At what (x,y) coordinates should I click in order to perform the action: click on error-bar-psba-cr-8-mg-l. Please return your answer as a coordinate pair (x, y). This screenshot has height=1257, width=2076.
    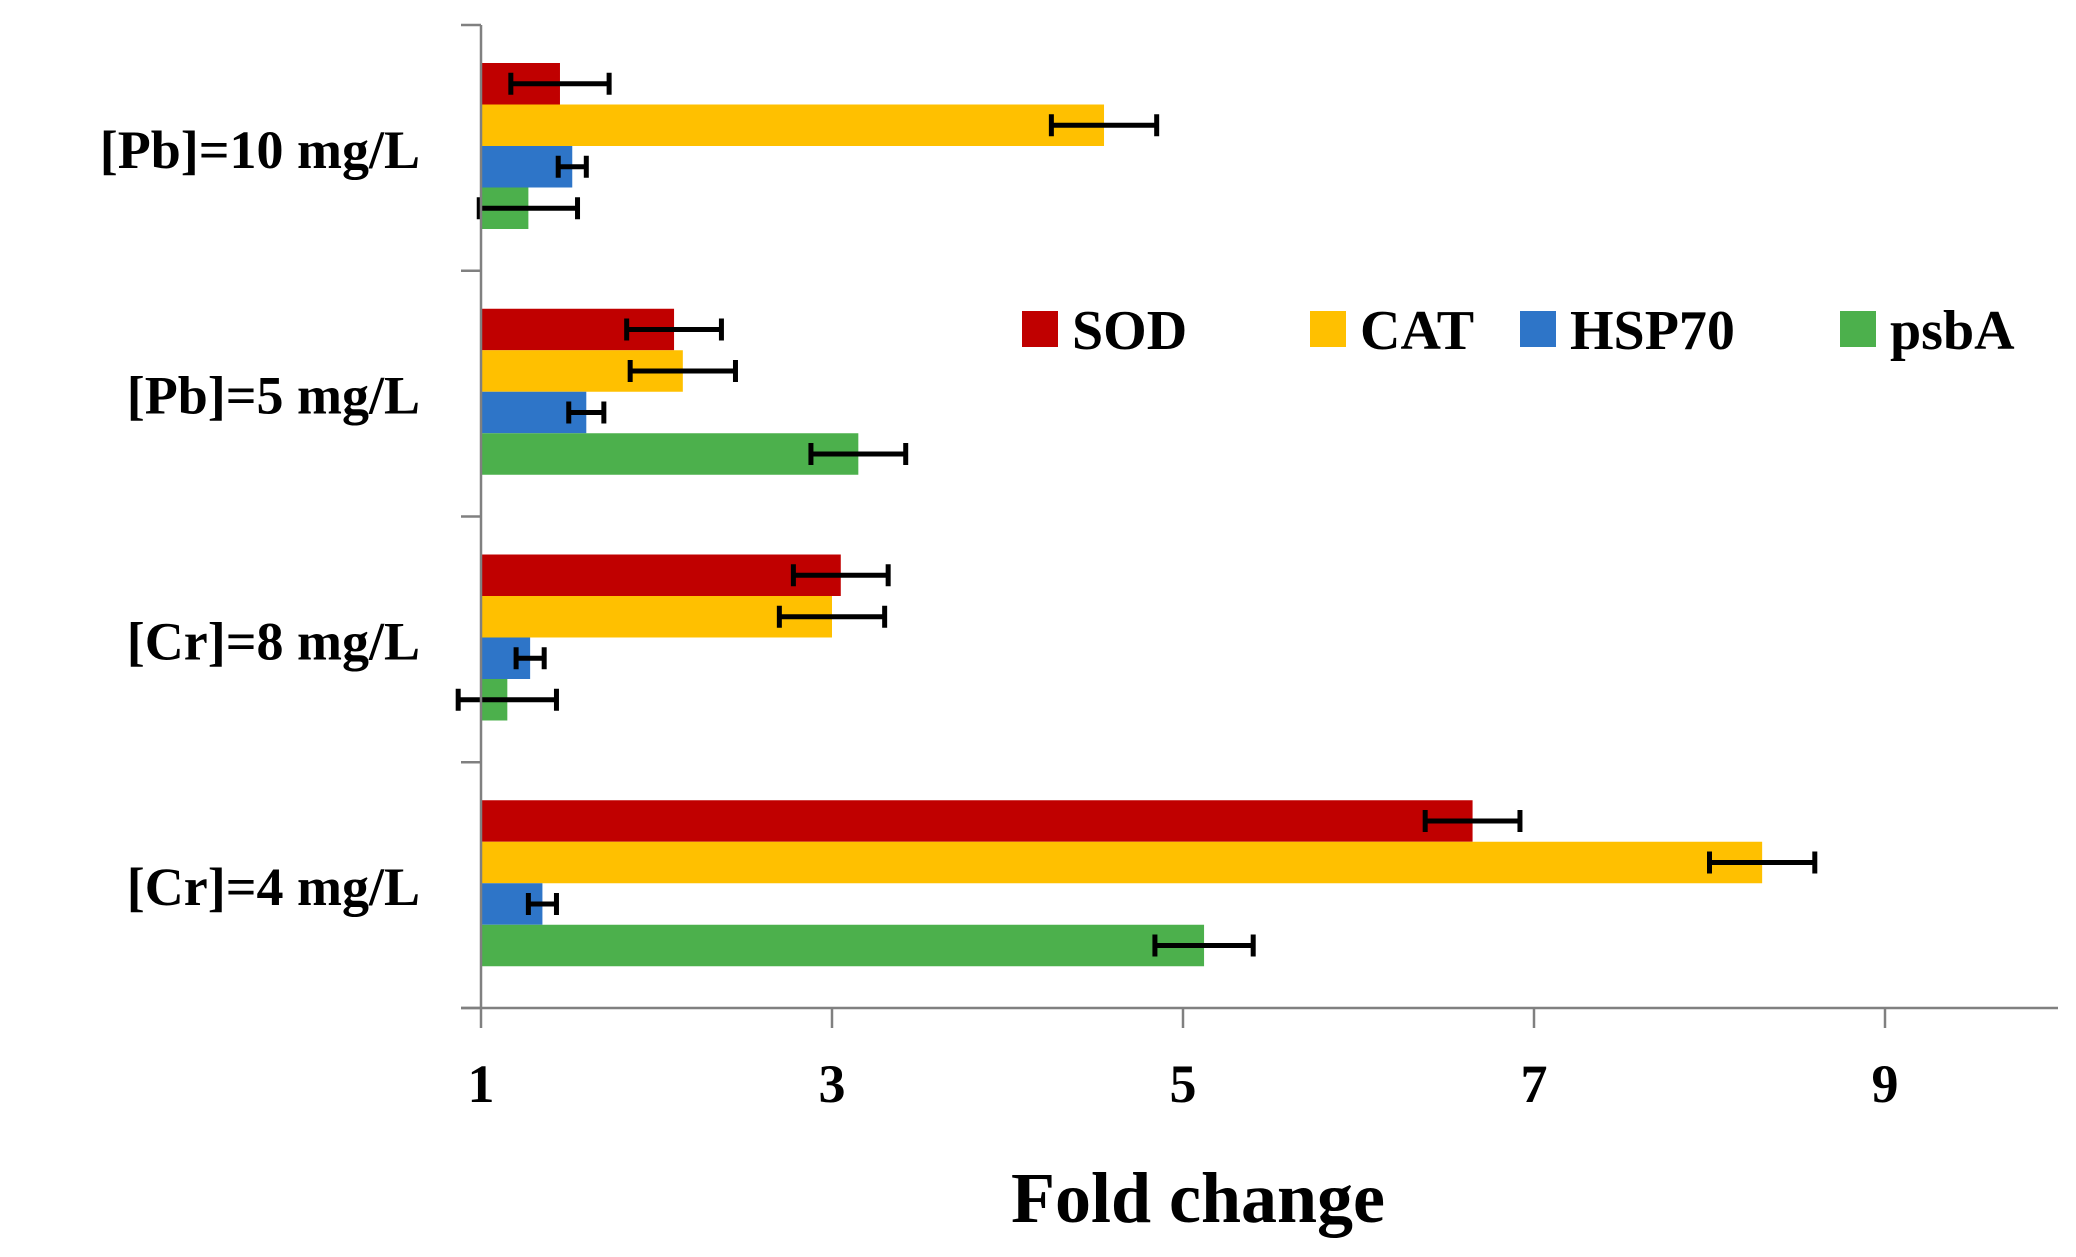
    Looking at the image, I should click on (507, 699).